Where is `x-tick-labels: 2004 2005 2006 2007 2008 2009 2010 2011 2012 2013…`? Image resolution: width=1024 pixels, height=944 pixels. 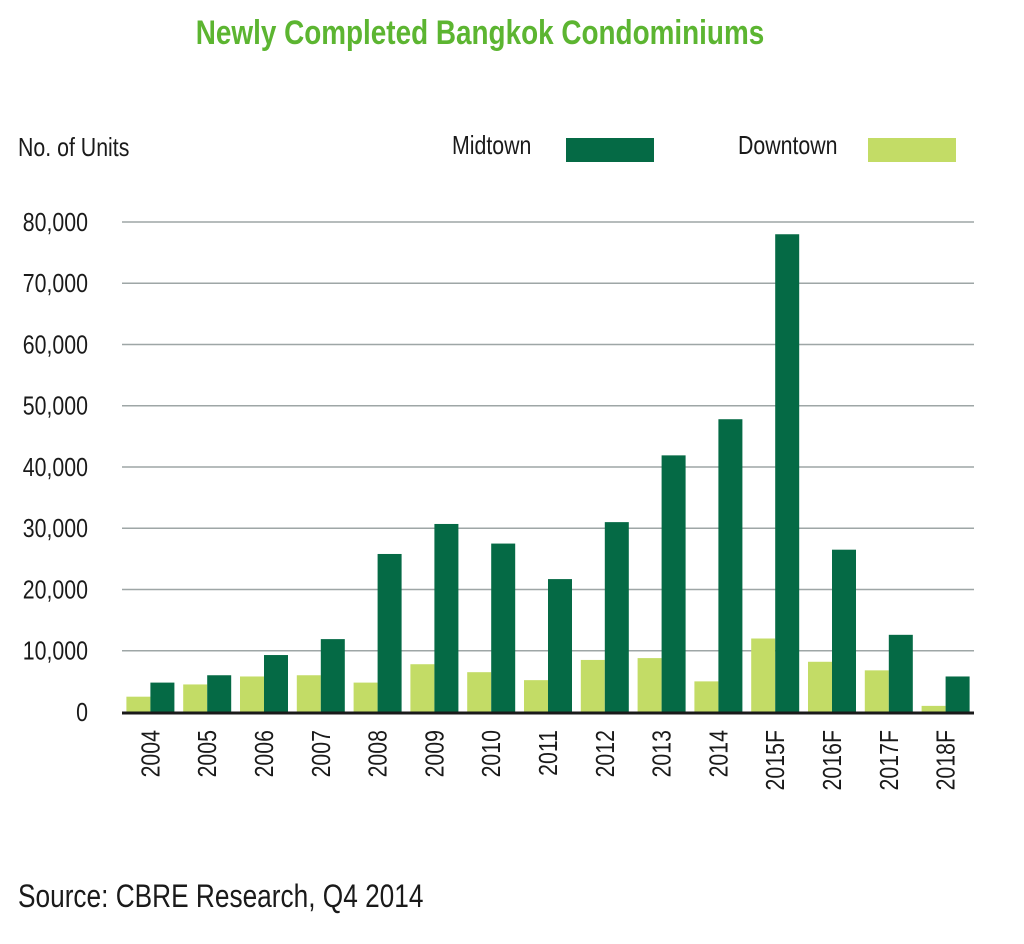 x-tick-labels: 2004 2005 2006 2007 2008 2009 2010 2011 2012 2013… is located at coordinates (548, 760).